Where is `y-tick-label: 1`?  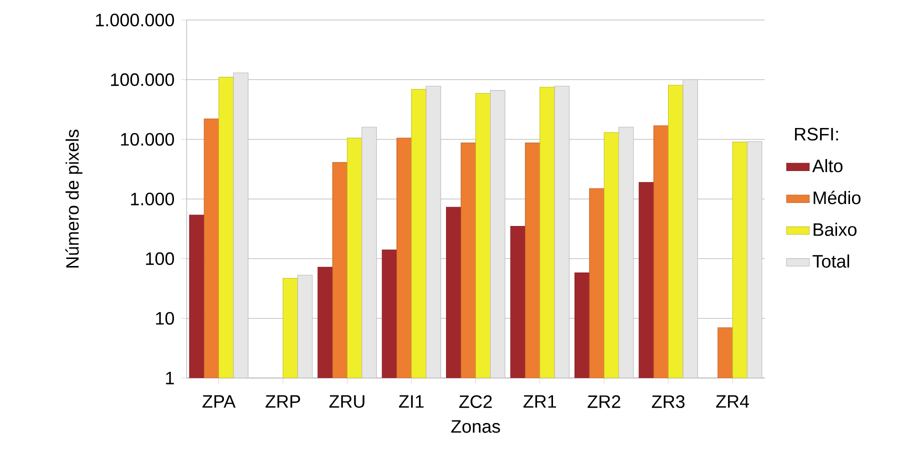
y-tick-label: 1 is located at coordinates (170, 378).